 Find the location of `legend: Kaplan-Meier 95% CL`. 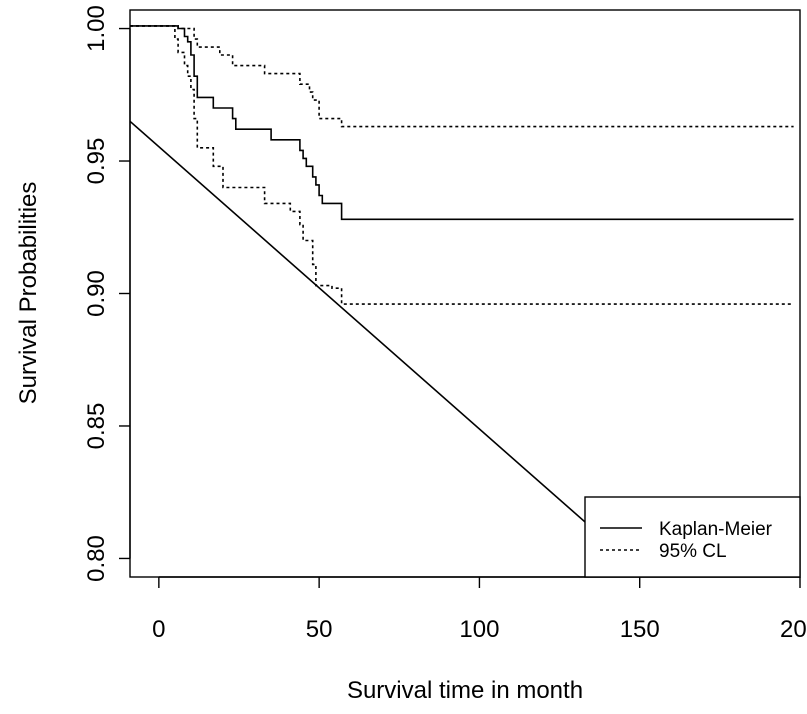

legend: Kaplan-Meier 95% CL is located at coordinates (692, 537).